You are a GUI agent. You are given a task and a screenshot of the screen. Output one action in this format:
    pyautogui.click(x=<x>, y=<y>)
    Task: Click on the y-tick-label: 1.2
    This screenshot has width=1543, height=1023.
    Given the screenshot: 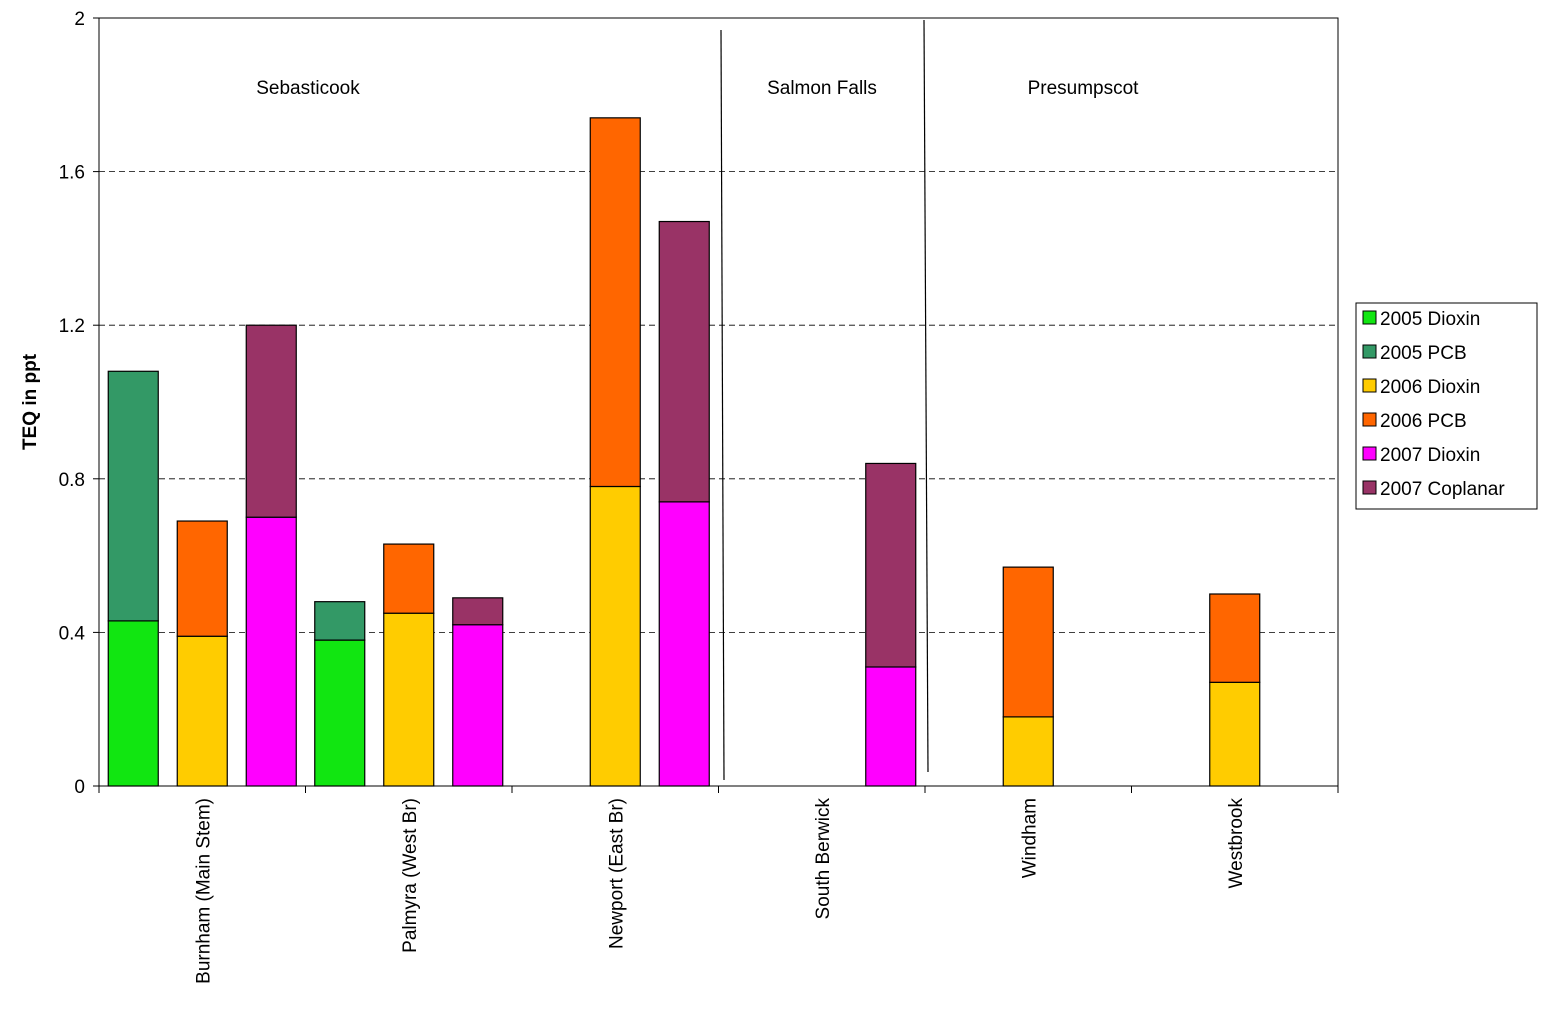 What is the action you would take?
    pyautogui.click(x=72, y=326)
    